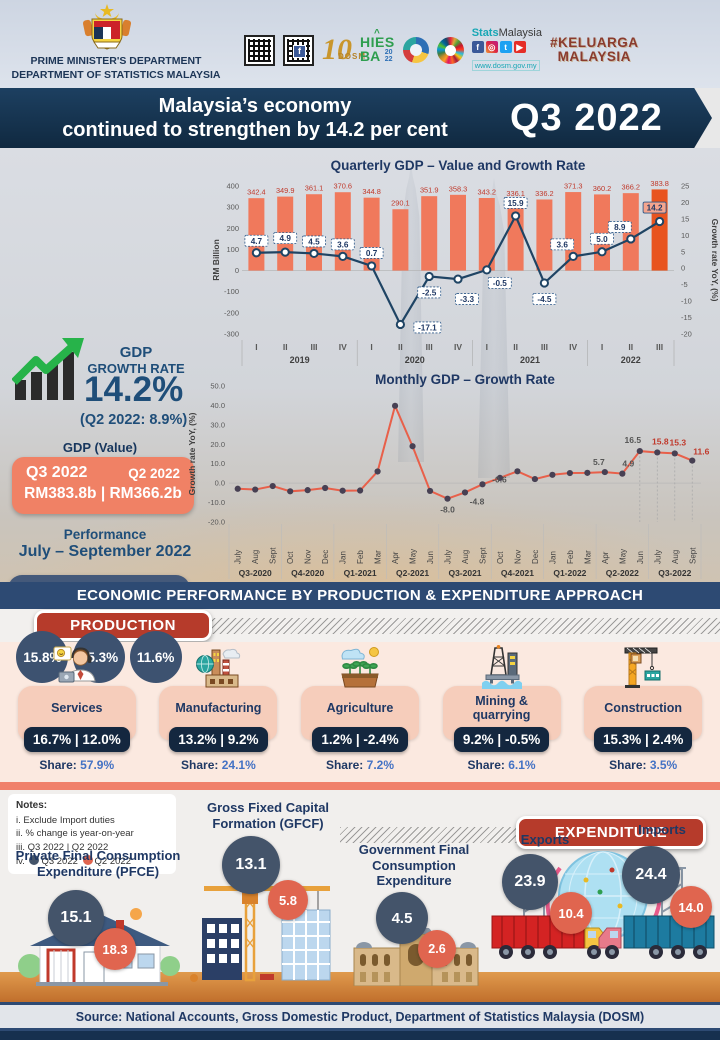  I want to click on website-link: www.dosm.gov.my, so click(505, 65).